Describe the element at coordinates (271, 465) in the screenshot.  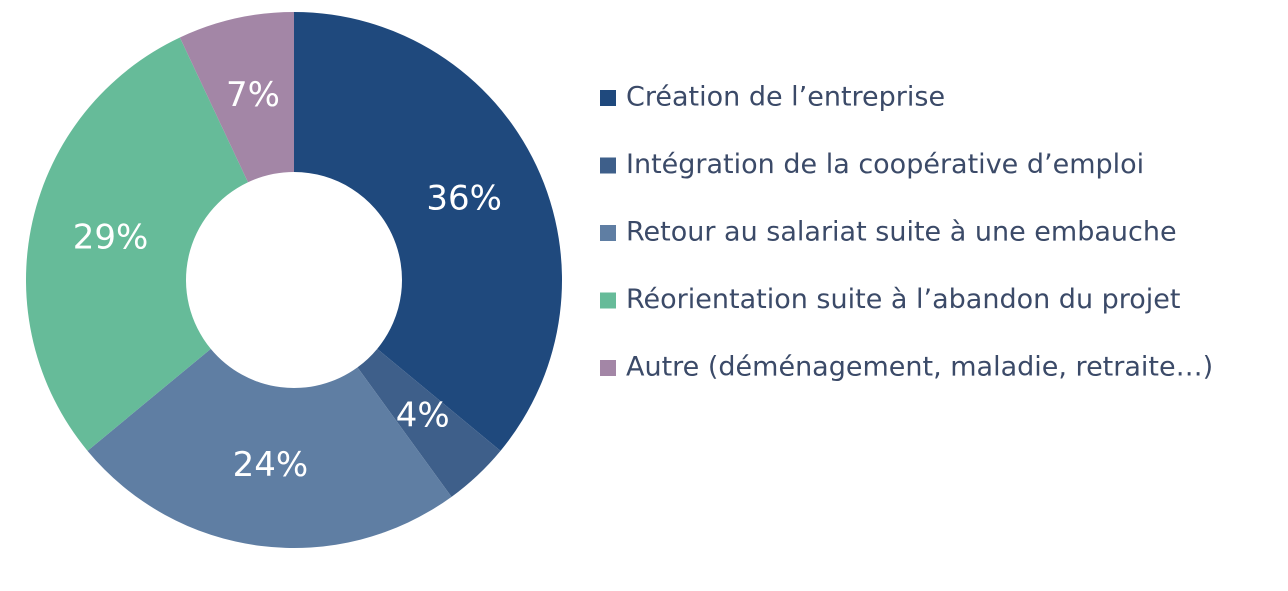
I see `data-label: 24%` at that location.